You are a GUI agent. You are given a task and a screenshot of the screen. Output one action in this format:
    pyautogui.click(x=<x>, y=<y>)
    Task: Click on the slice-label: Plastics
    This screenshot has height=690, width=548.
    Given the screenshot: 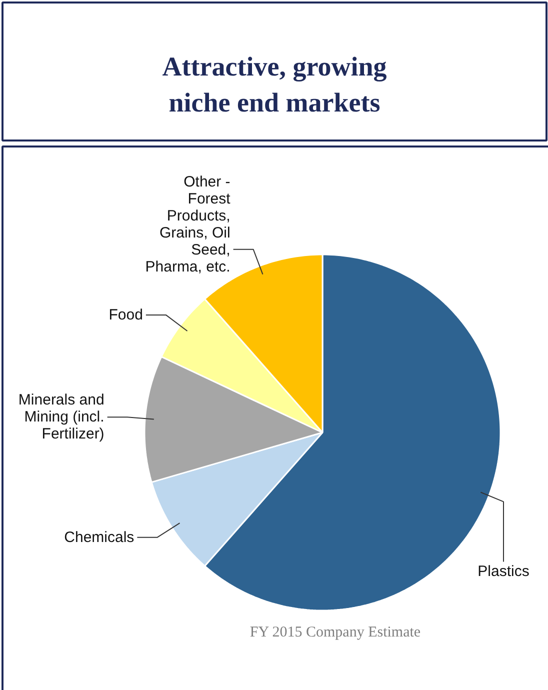 What is the action you would take?
    pyautogui.click(x=504, y=571)
    